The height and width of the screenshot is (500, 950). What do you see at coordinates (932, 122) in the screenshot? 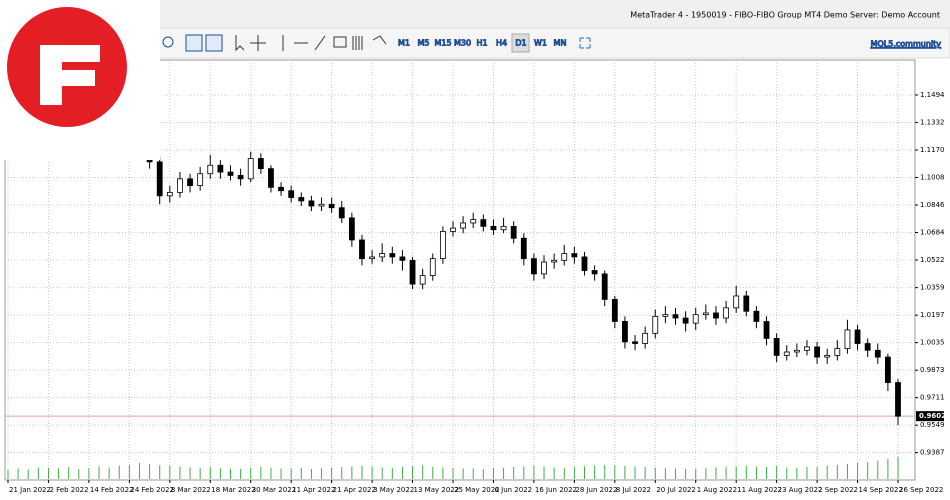
I see `y-tick-label: 1.1332` at bounding box center [932, 122].